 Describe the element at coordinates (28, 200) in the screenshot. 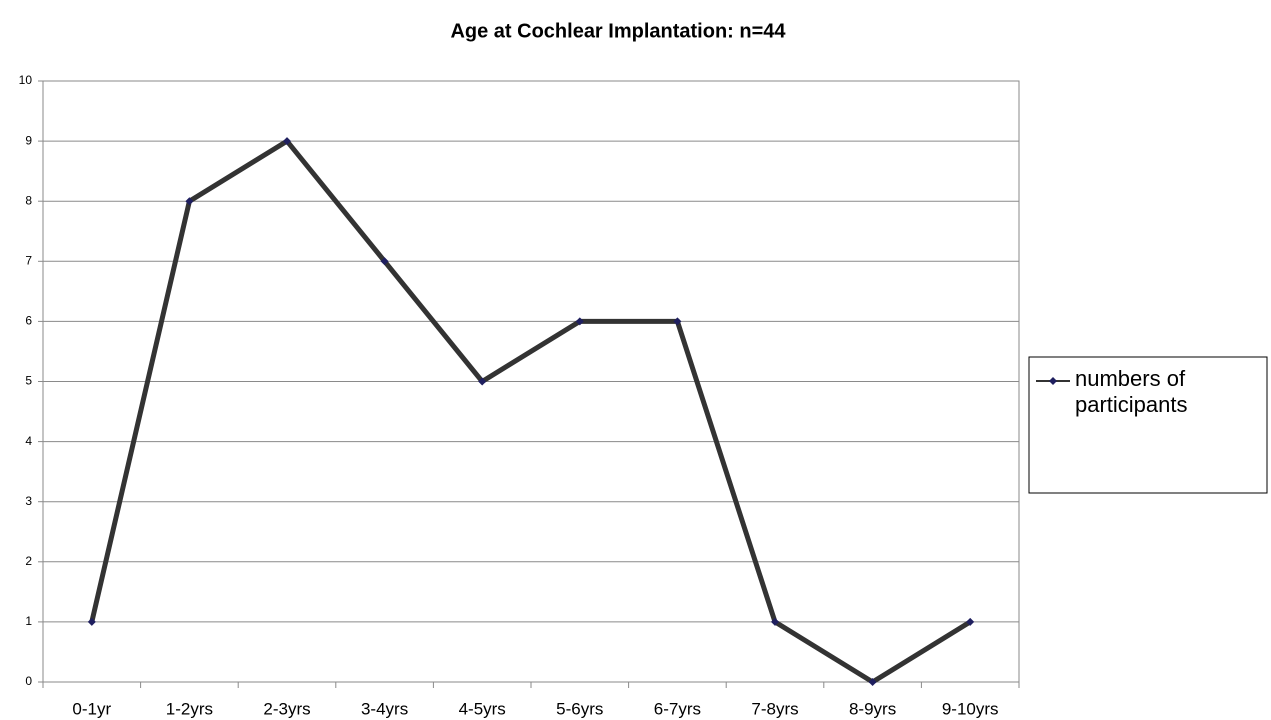

I see `y-tick-label: 8` at that location.